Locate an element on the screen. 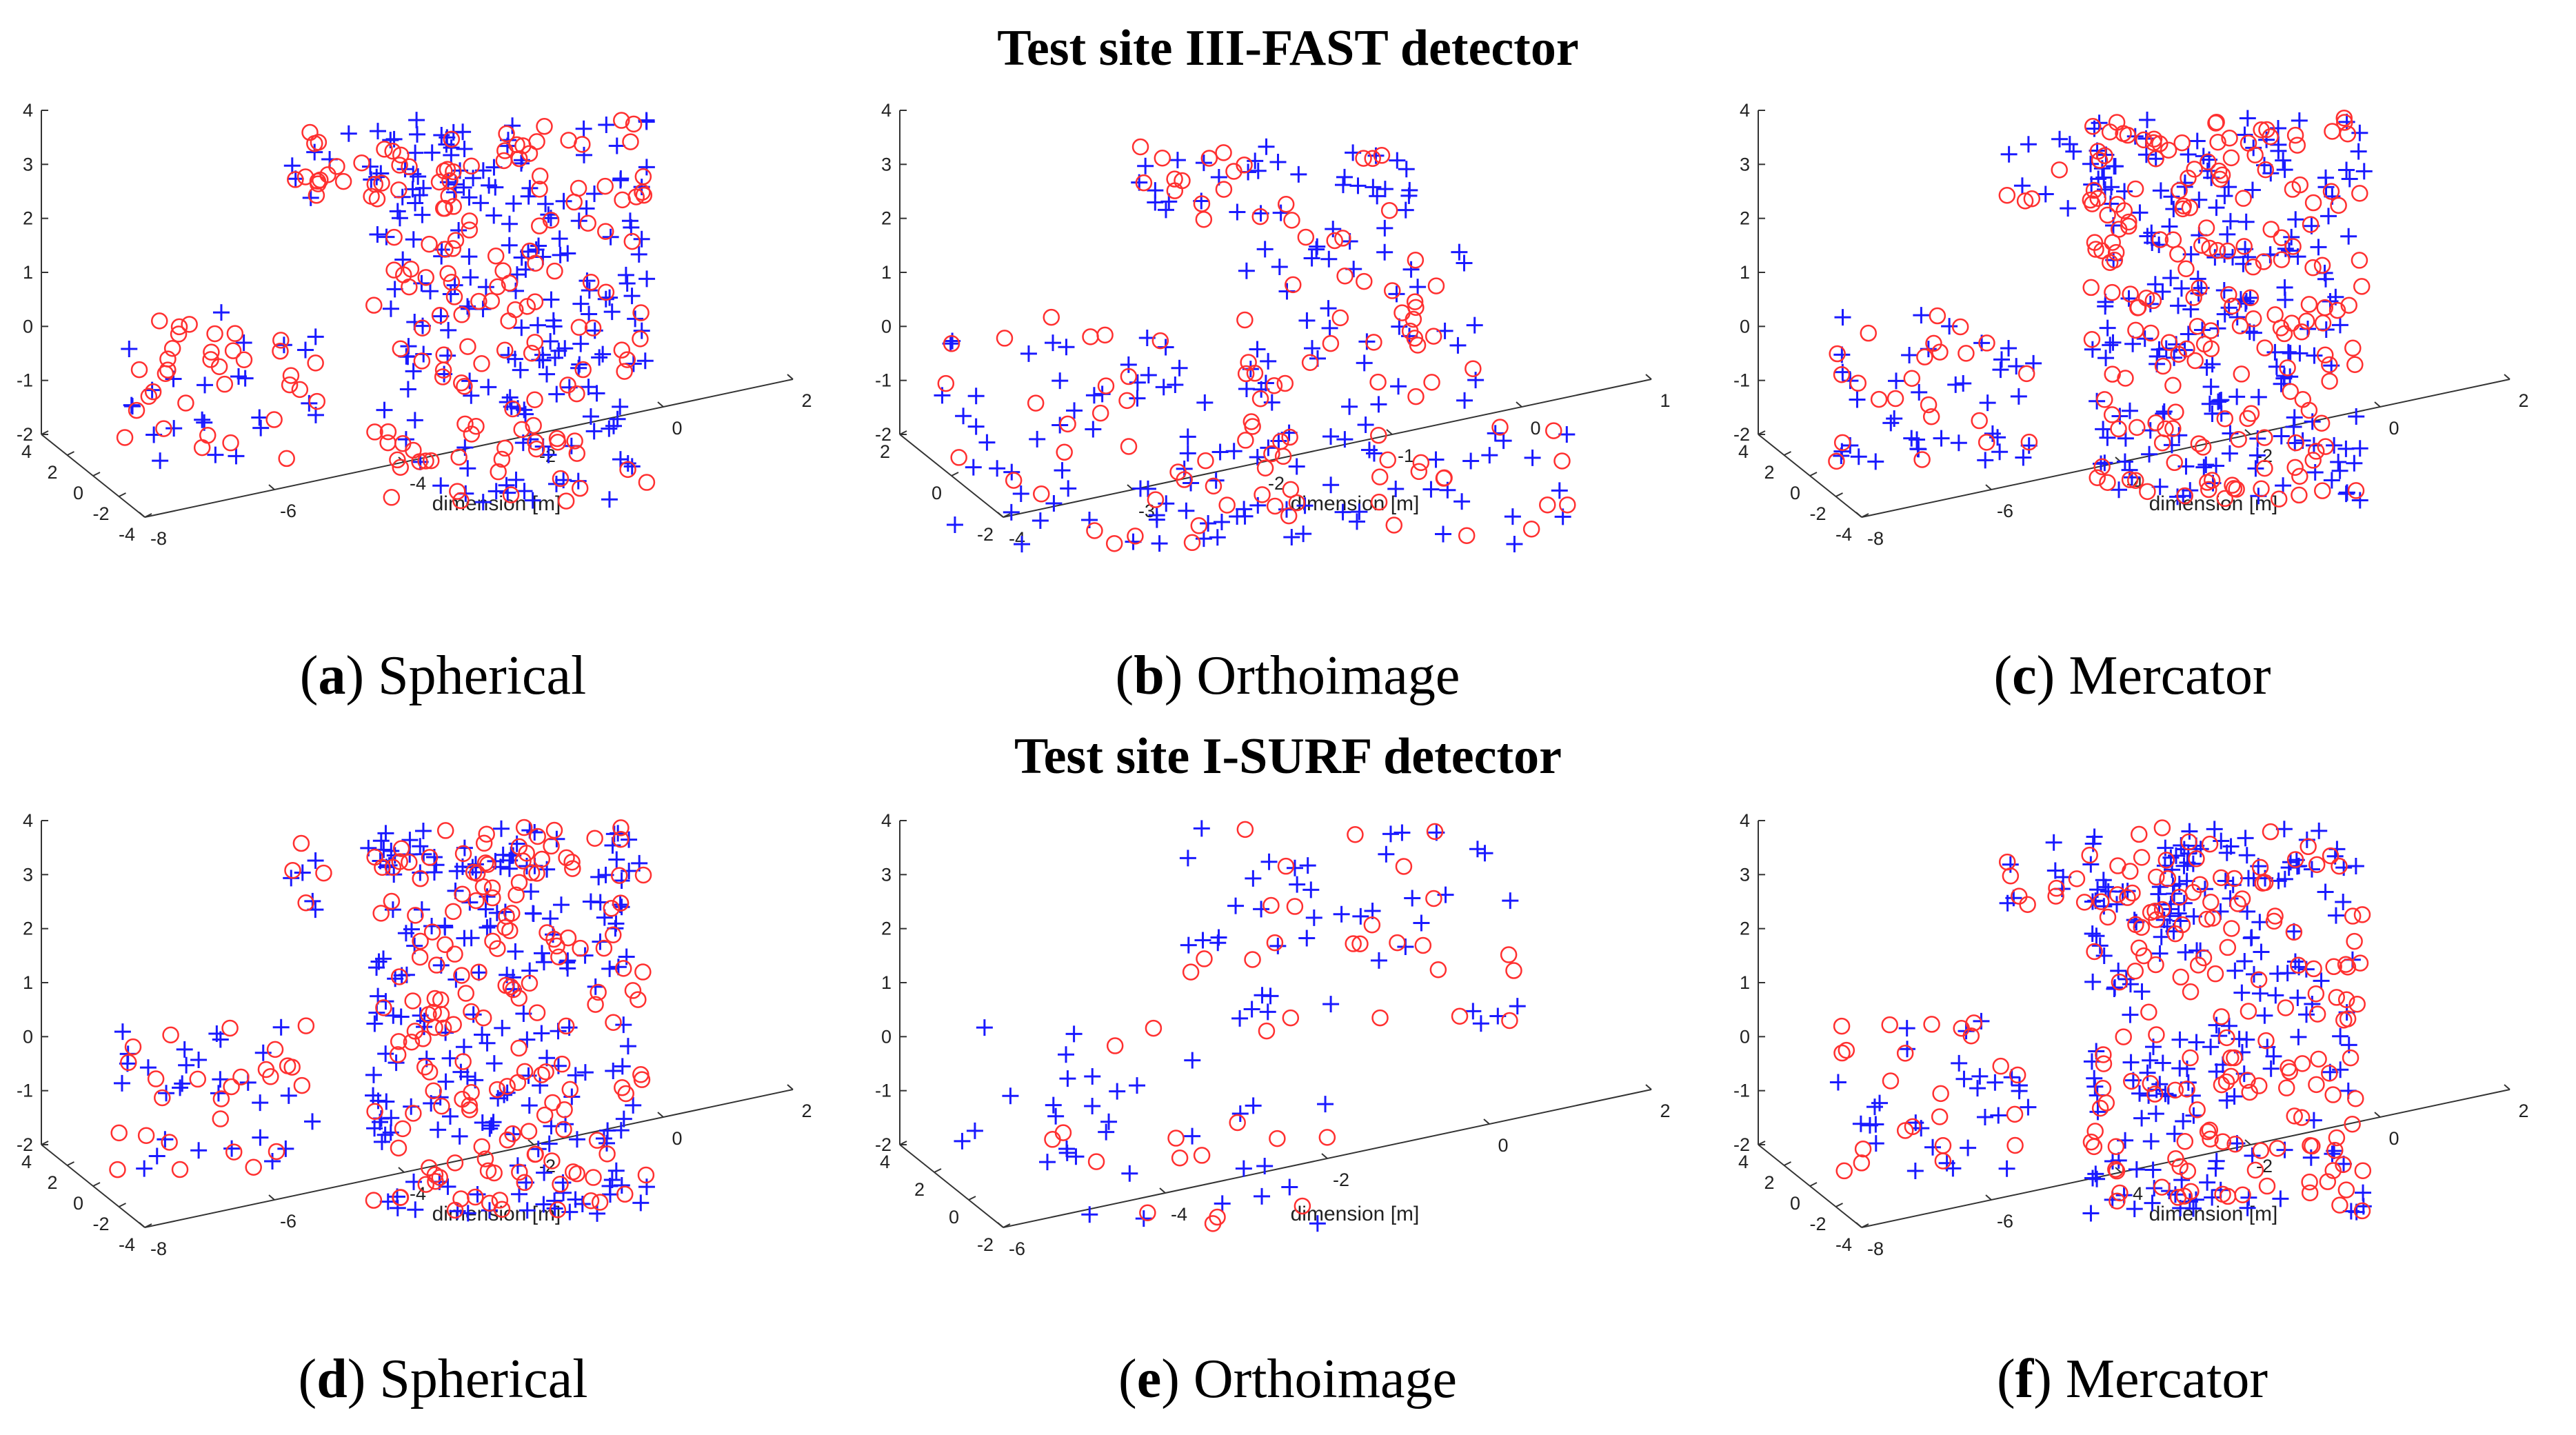 The height and width of the screenshot is (1435, 2576). caption-text: Spherical is located at coordinates (483, 1379).